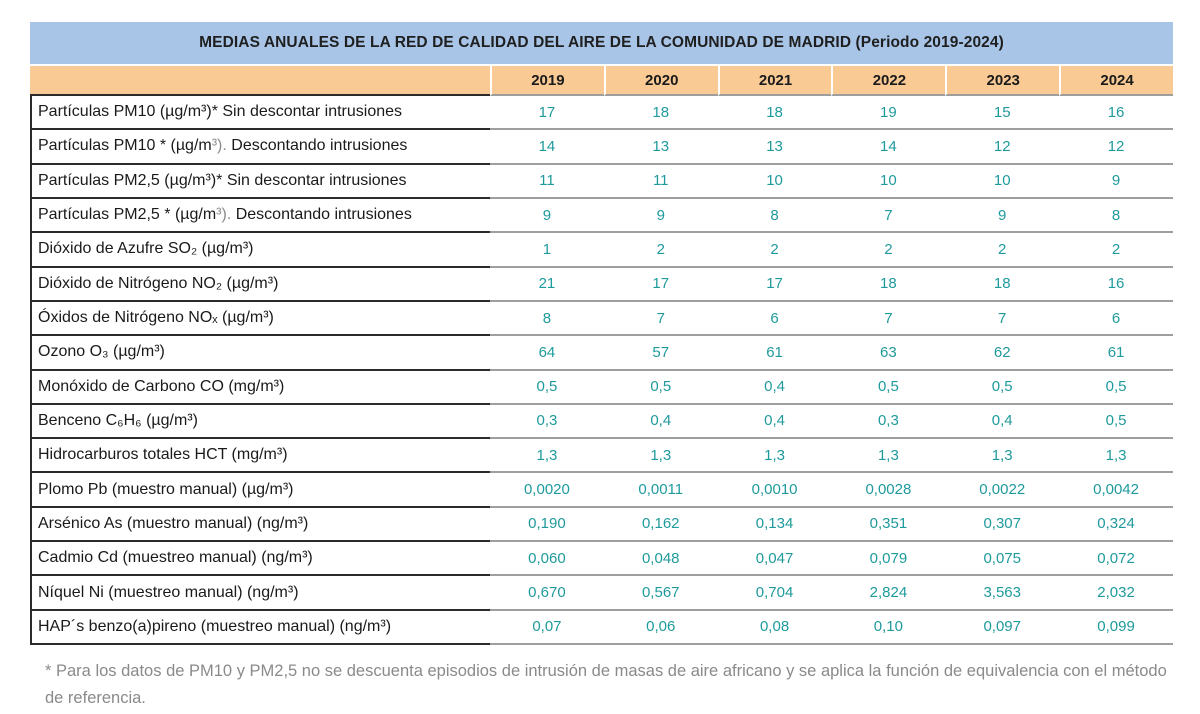 The height and width of the screenshot is (714, 1200). Describe the element at coordinates (1002, 490) in the screenshot. I see `value-cell: 0,0022` at that location.